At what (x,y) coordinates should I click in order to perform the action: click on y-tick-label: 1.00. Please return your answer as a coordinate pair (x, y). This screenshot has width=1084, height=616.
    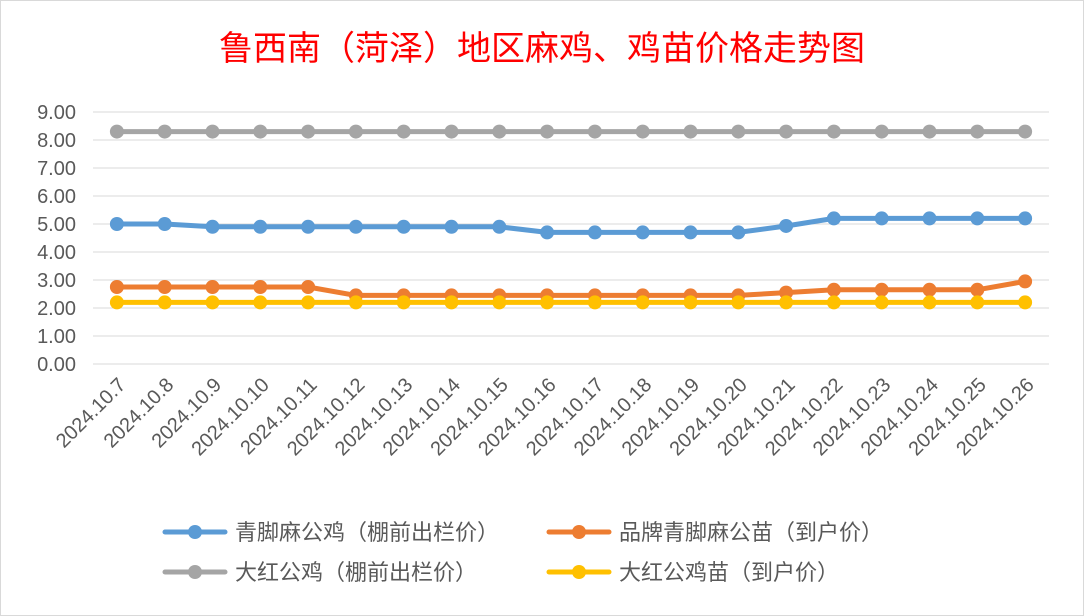
    Looking at the image, I should click on (56, 337).